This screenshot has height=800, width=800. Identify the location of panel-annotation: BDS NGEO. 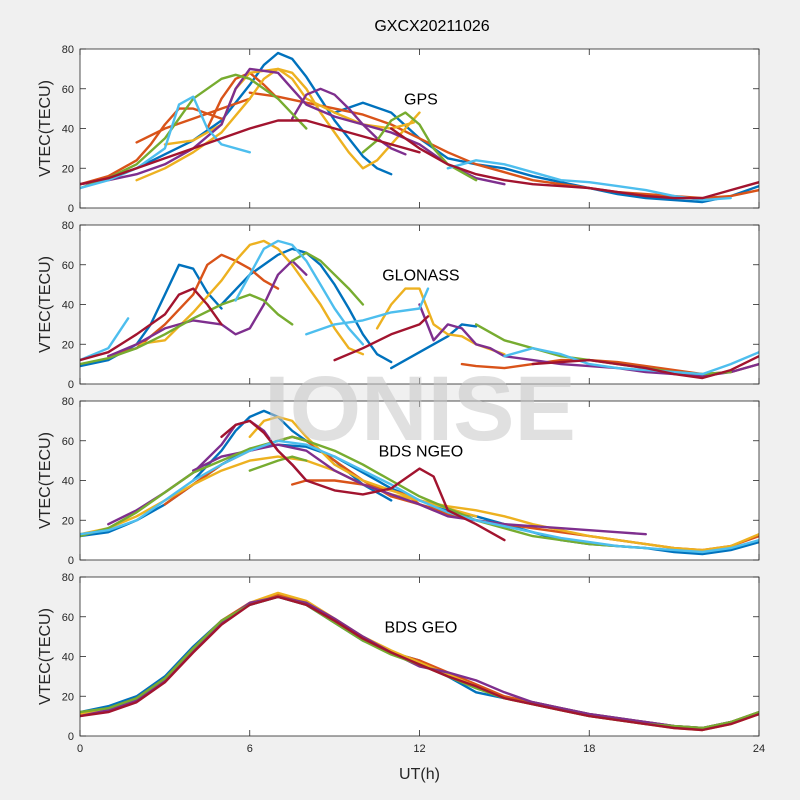
(421, 452).